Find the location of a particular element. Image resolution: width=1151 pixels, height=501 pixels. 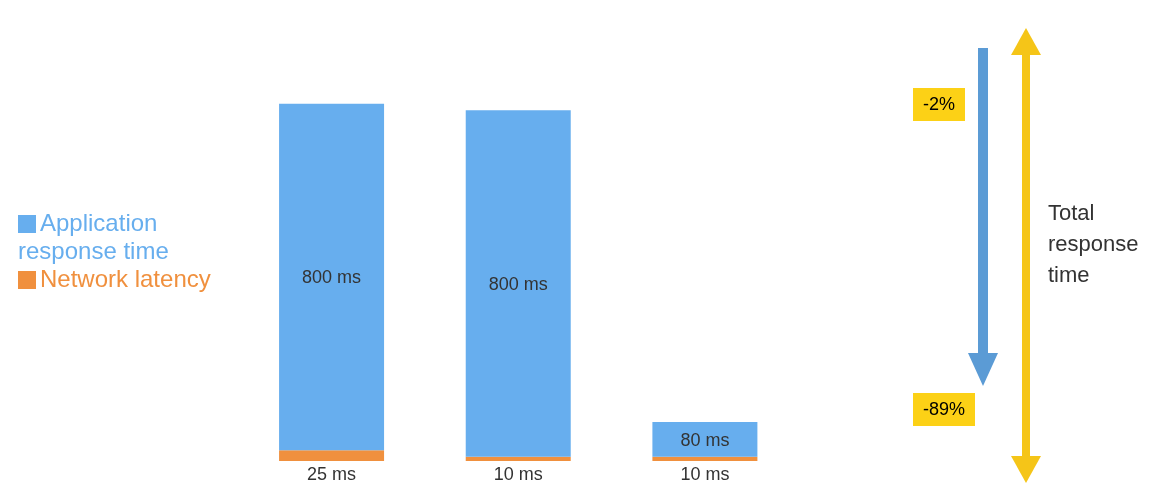

data-label: 25 ms is located at coordinates (332, 473).